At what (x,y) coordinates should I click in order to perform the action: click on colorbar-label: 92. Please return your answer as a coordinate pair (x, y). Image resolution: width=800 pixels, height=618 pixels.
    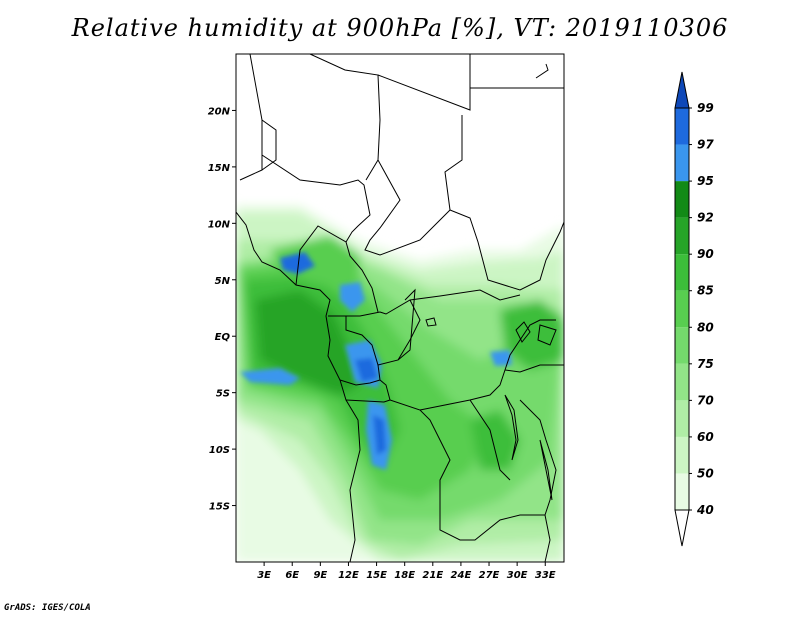
    Looking at the image, I should click on (705, 218).